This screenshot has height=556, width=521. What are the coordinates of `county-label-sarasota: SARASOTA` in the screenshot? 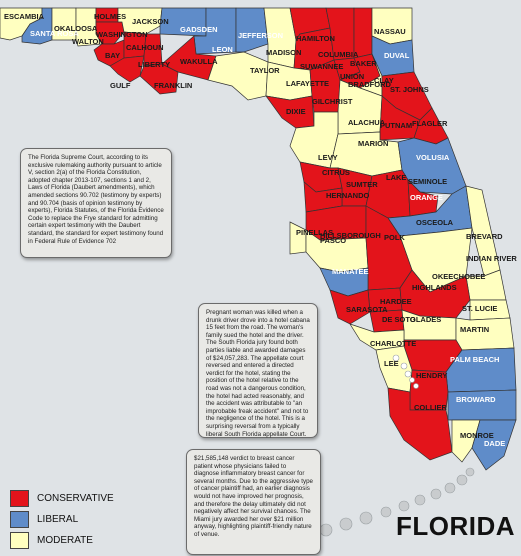 It's located at (367, 309).